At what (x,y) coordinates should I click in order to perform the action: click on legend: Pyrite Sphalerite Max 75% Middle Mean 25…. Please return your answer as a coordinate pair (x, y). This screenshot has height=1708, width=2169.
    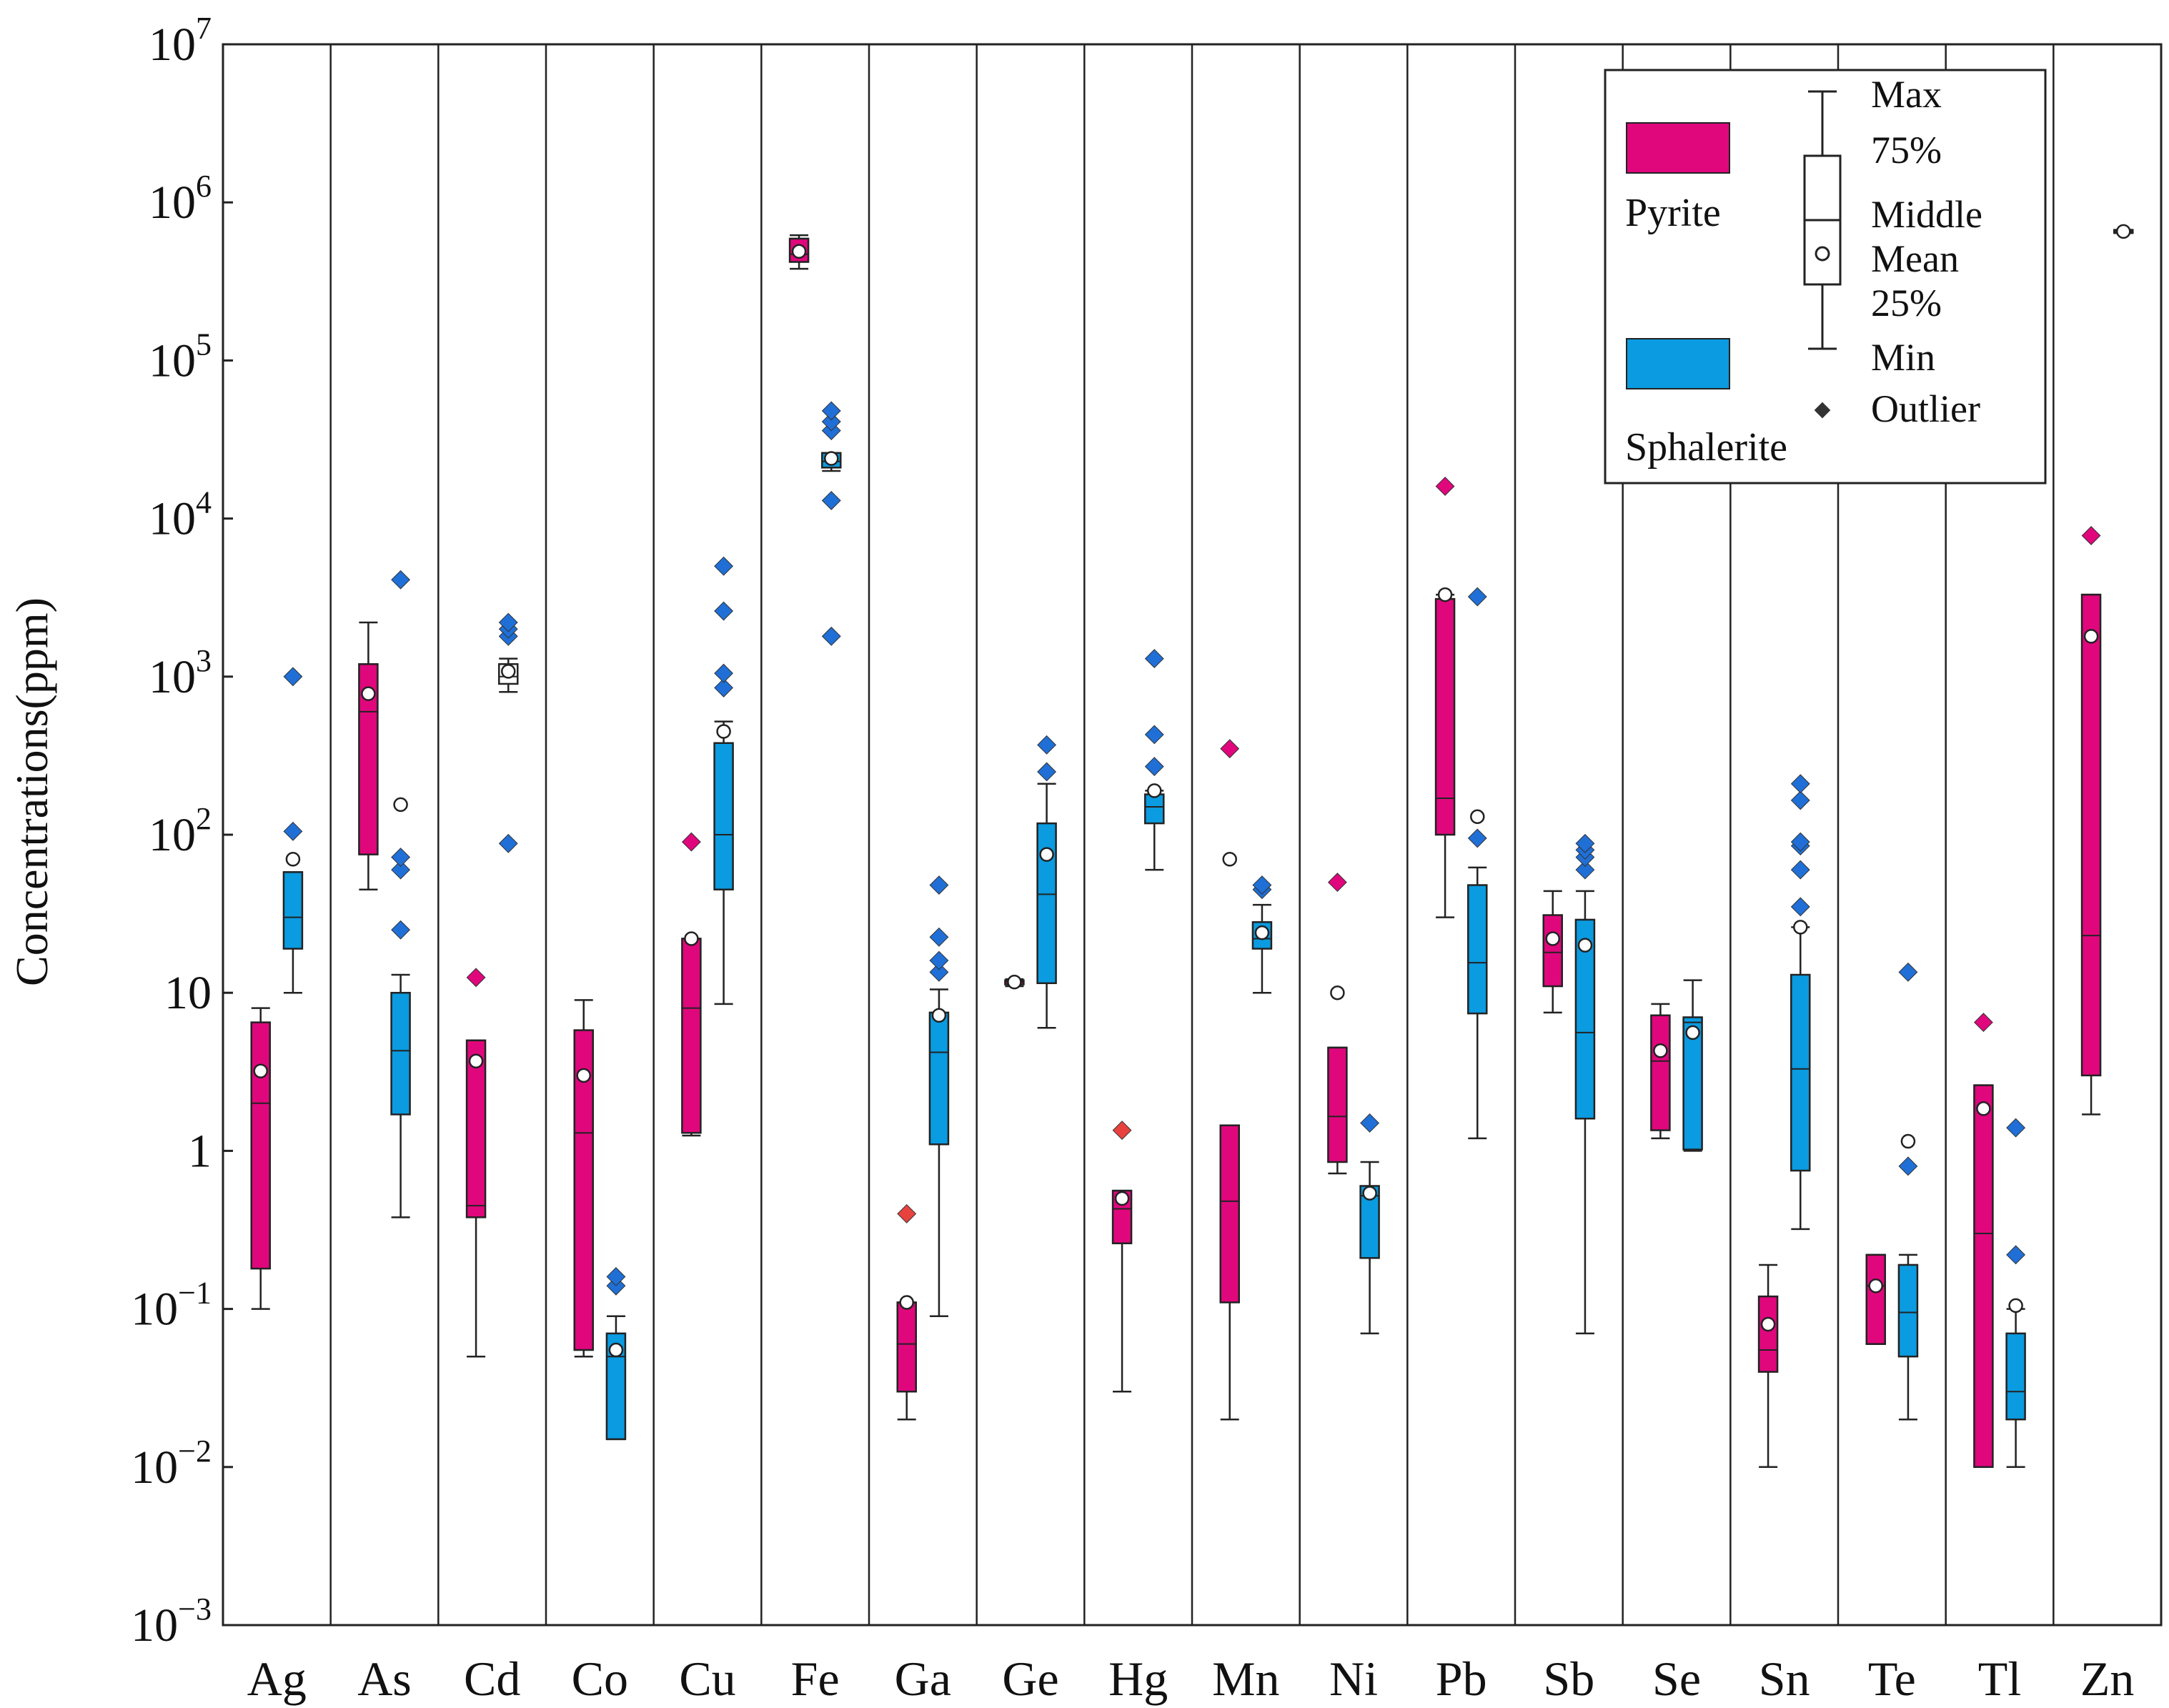
    Looking at the image, I should click on (1825, 277).